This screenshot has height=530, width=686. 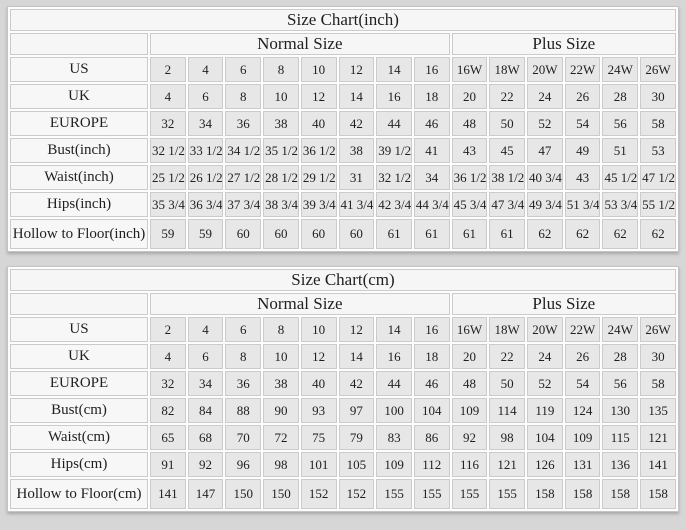 I want to click on size-cell: 54, so click(x=582, y=123).